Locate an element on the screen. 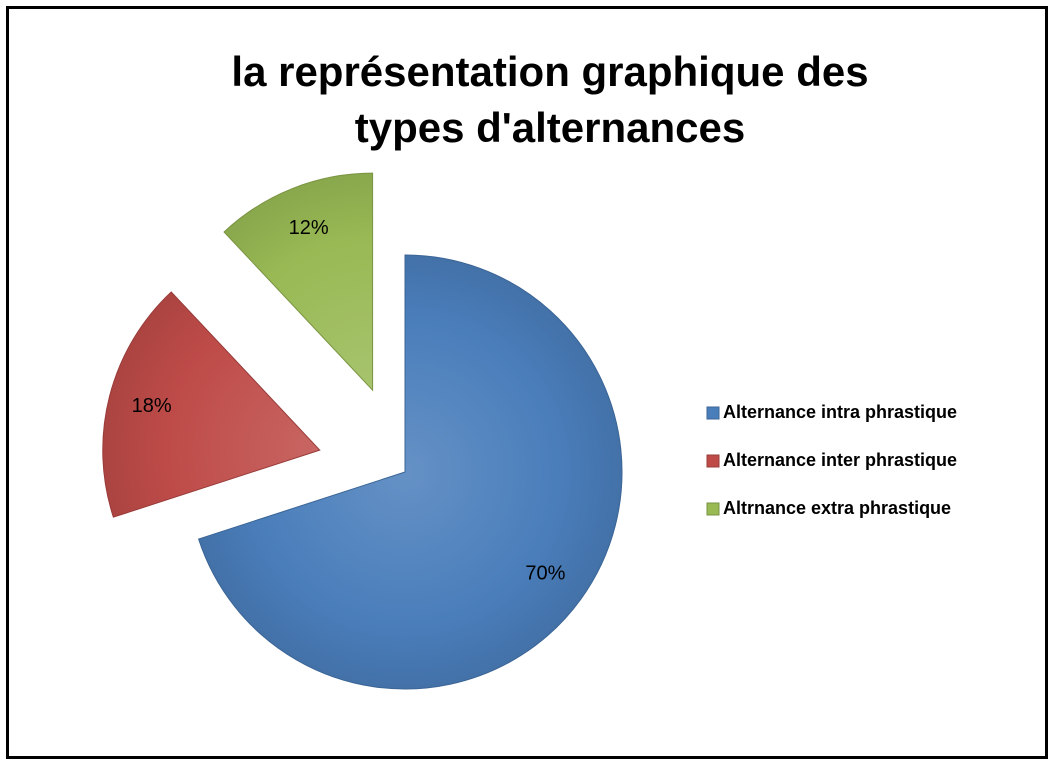 The height and width of the screenshot is (765, 1060). legend-label: Alternance inter phrastique is located at coordinates (840, 460).